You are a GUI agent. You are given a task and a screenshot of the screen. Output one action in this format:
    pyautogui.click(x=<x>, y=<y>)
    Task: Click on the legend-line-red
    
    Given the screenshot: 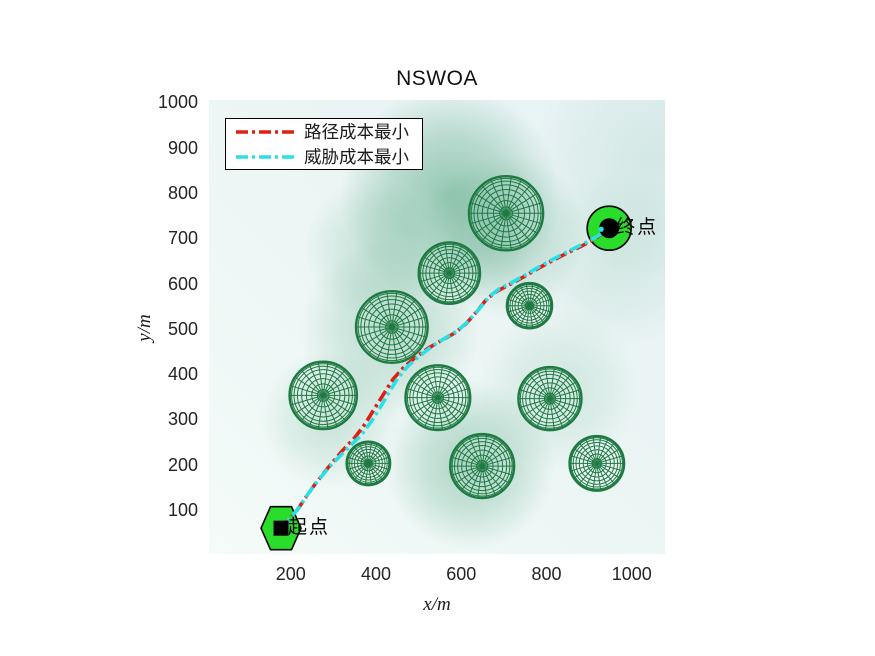 What is the action you would take?
    pyautogui.click(x=265, y=131)
    